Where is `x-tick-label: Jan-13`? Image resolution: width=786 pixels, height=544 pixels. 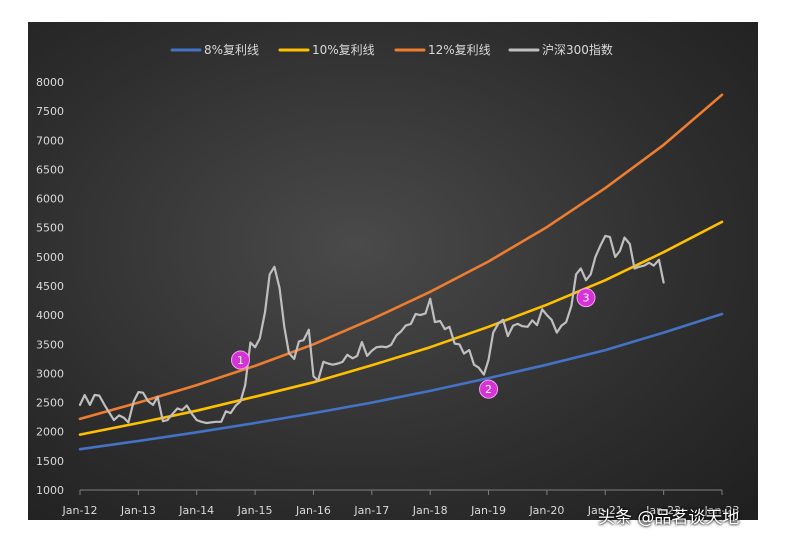
x-tick-label: Jan-13 is located at coordinates (138, 510).